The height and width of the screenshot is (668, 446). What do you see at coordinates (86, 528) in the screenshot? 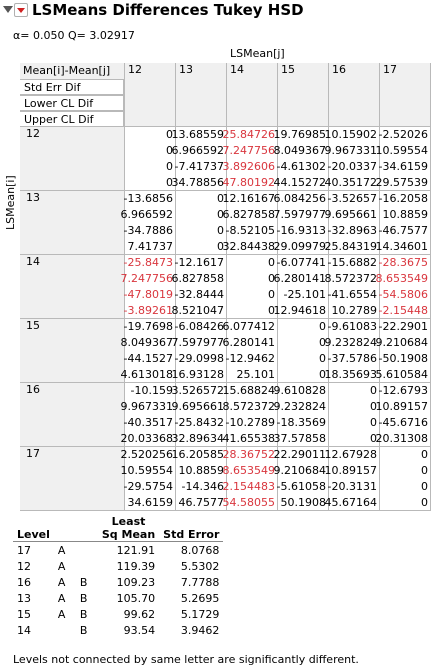
I see `col-header-letter2` at bounding box center [86, 528].